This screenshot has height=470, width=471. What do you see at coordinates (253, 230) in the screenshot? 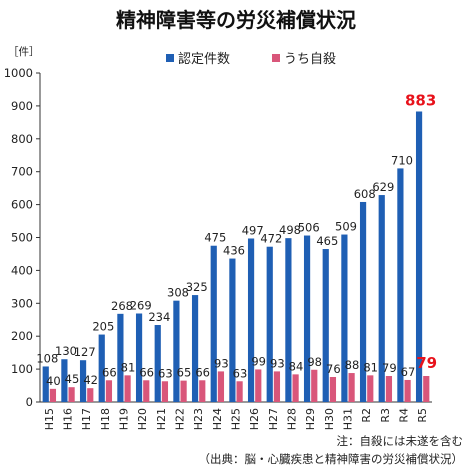
I see `data-label-recognized: 497` at bounding box center [253, 230].